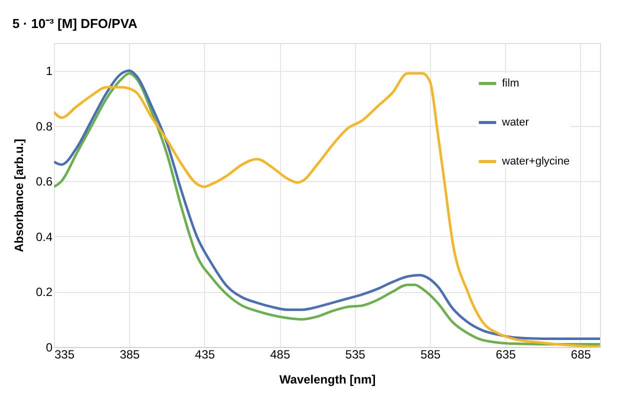  What do you see at coordinates (511, 84) in the screenshot?
I see `legend-label: film` at bounding box center [511, 84].